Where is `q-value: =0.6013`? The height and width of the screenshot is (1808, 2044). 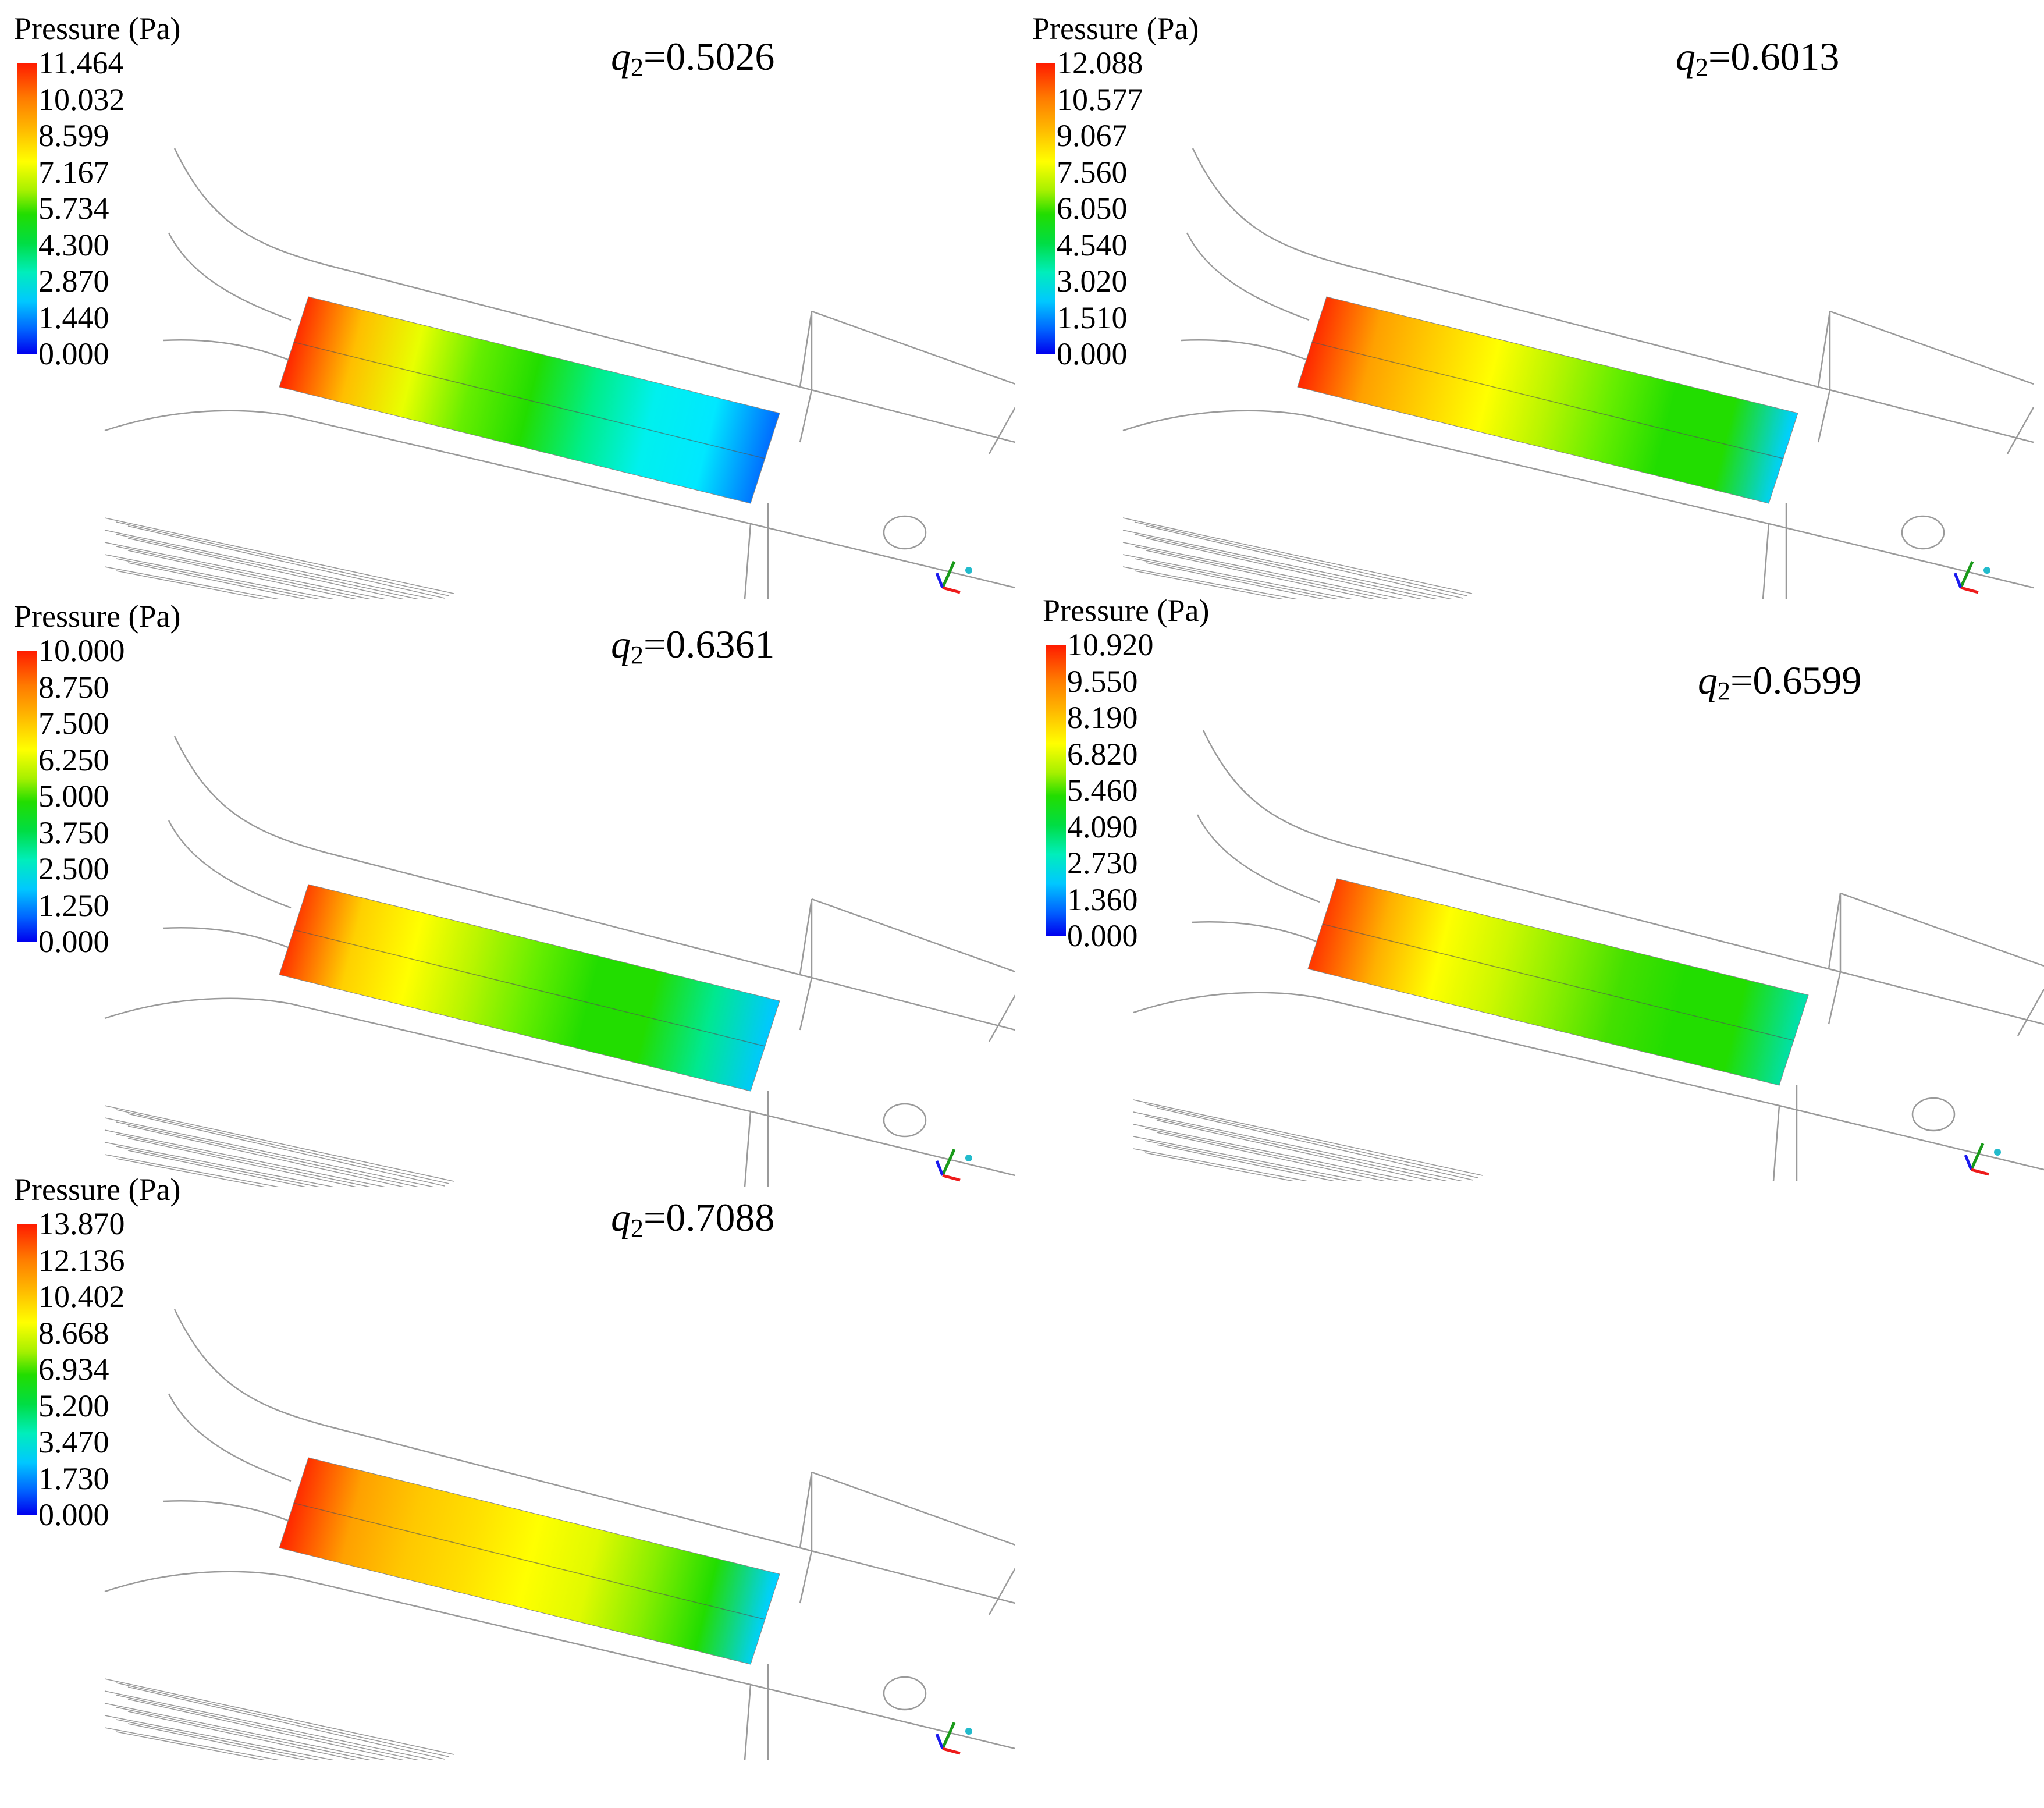 q-value: =0.6013 is located at coordinates (1774, 56).